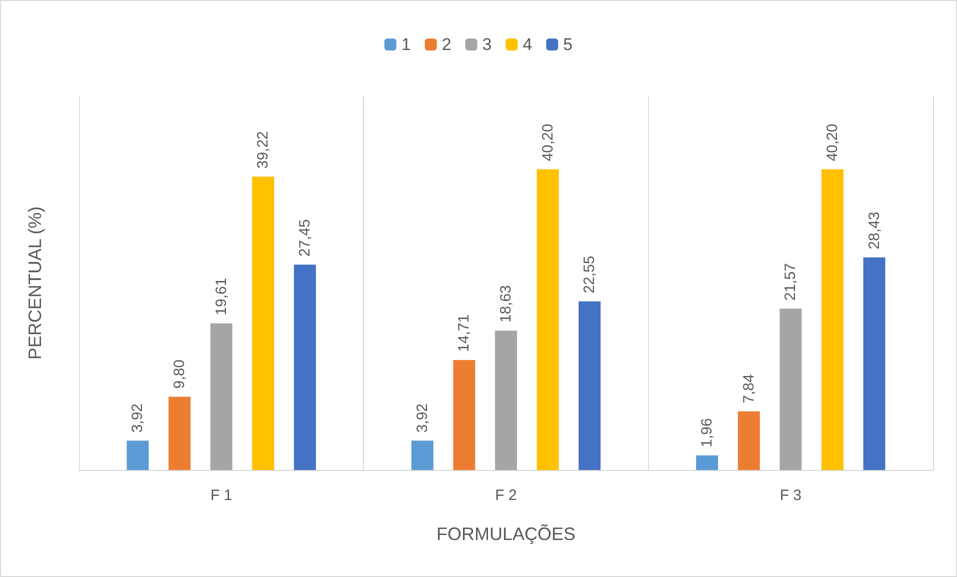 This screenshot has height=577, width=957. What do you see at coordinates (874, 231) in the screenshot?
I see `data-label: 28,43` at bounding box center [874, 231].